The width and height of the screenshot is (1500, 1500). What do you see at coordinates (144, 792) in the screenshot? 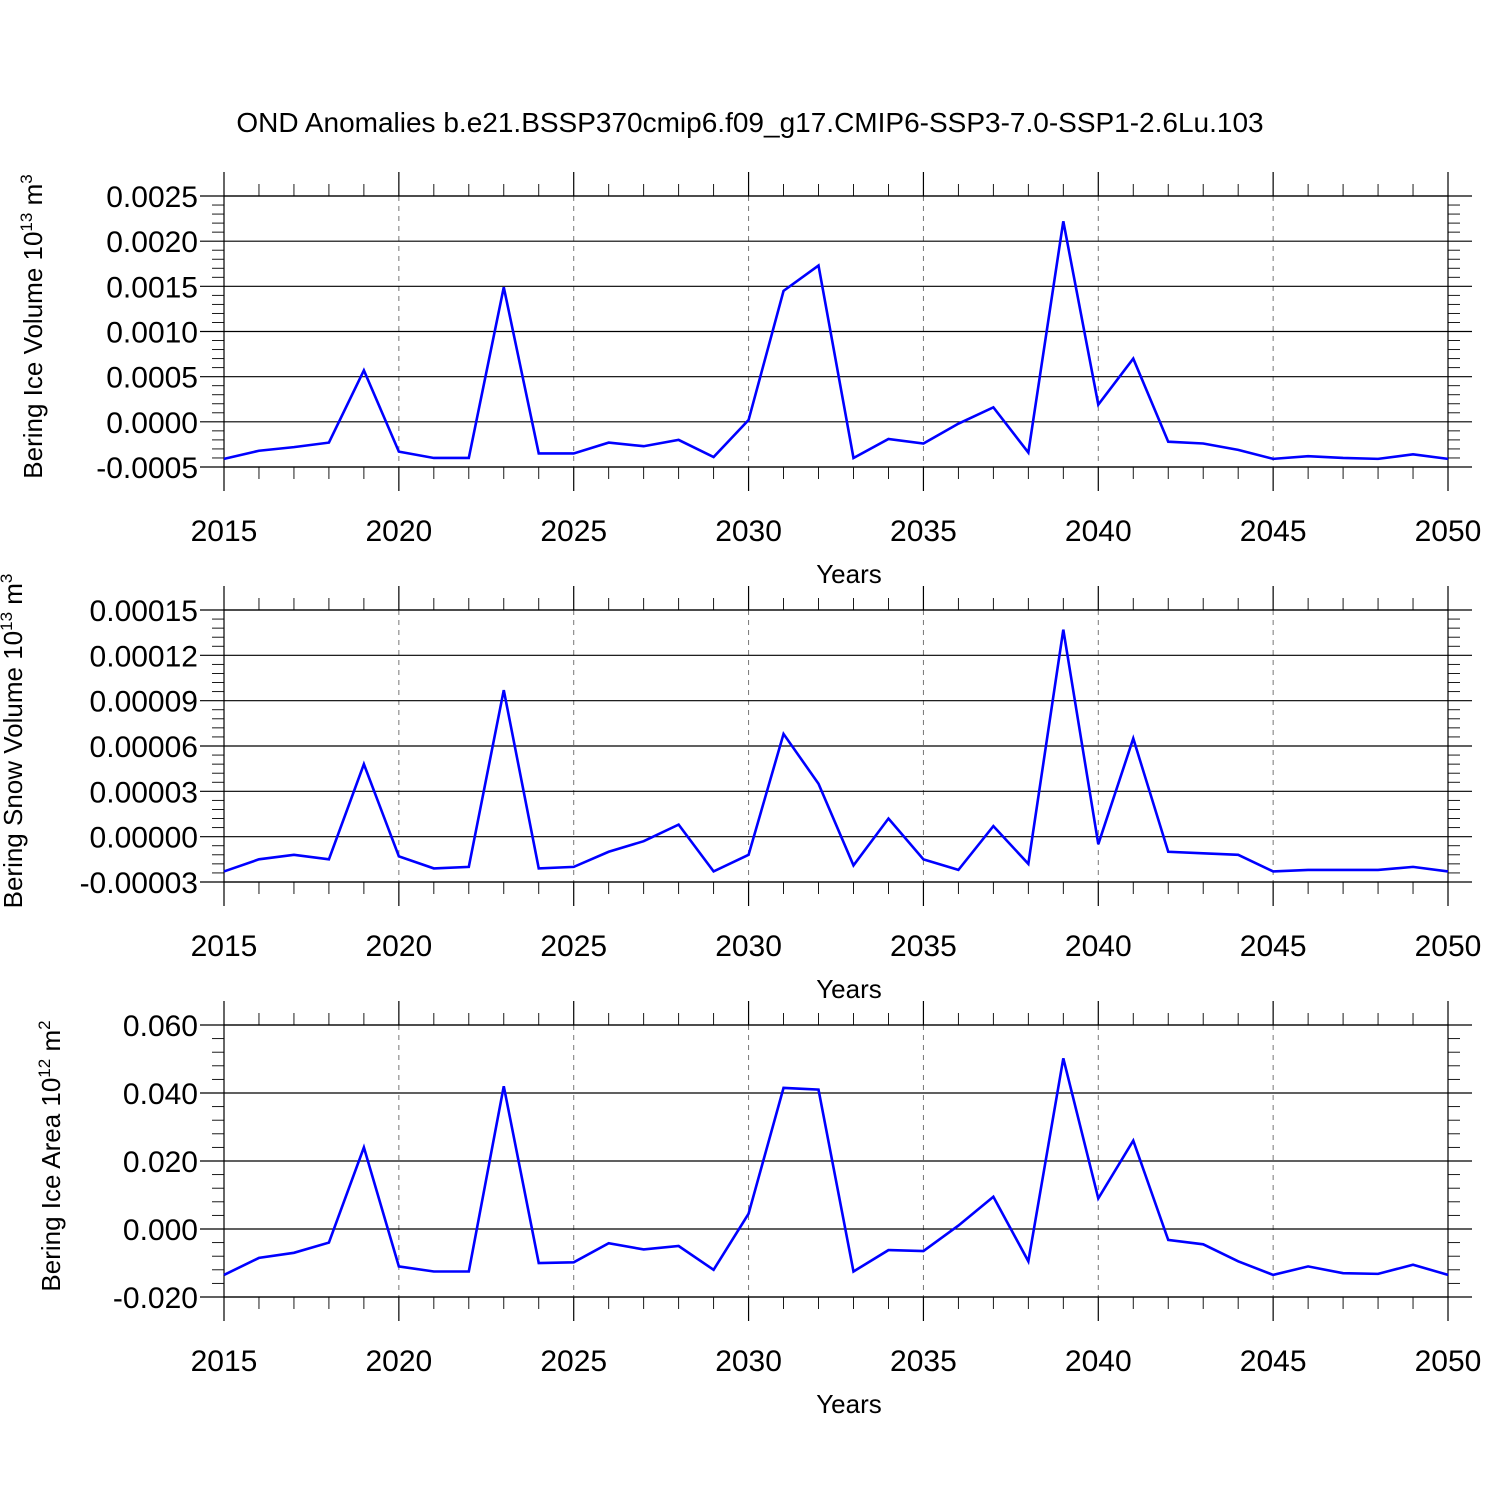
I see `y-tick-label: 0.00003` at bounding box center [144, 792].